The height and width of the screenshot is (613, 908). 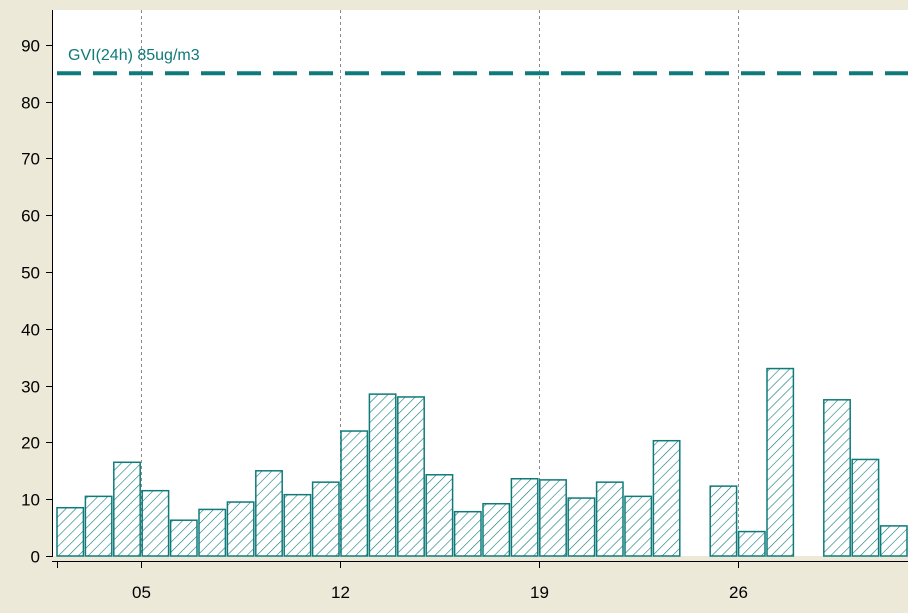 What do you see at coordinates (30, 330) in the screenshot?
I see `y-tick-label: 40` at bounding box center [30, 330].